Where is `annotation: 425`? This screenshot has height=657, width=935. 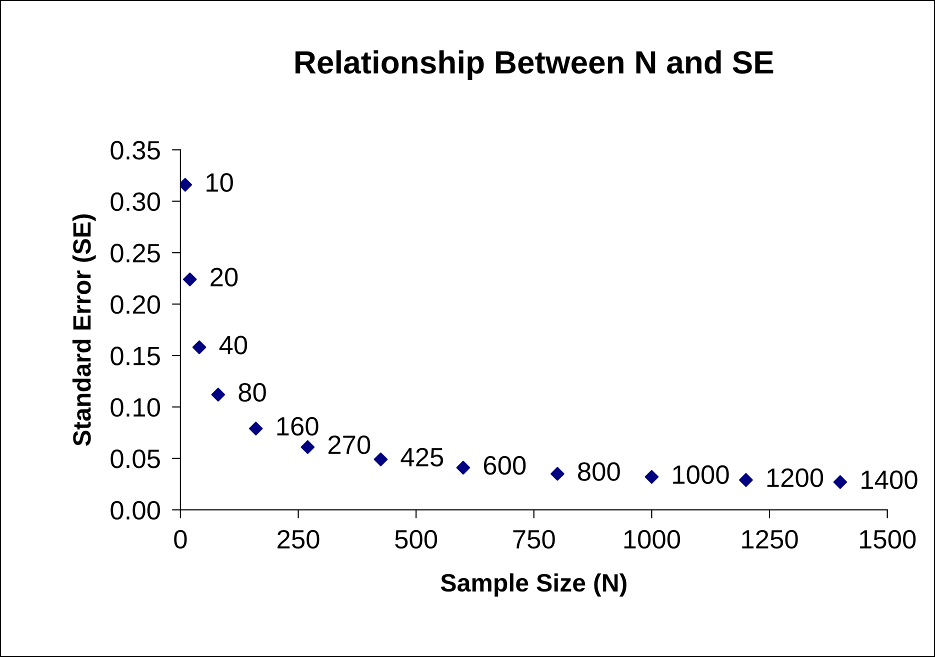 annotation: 425 is located at coordinates (422, 457).